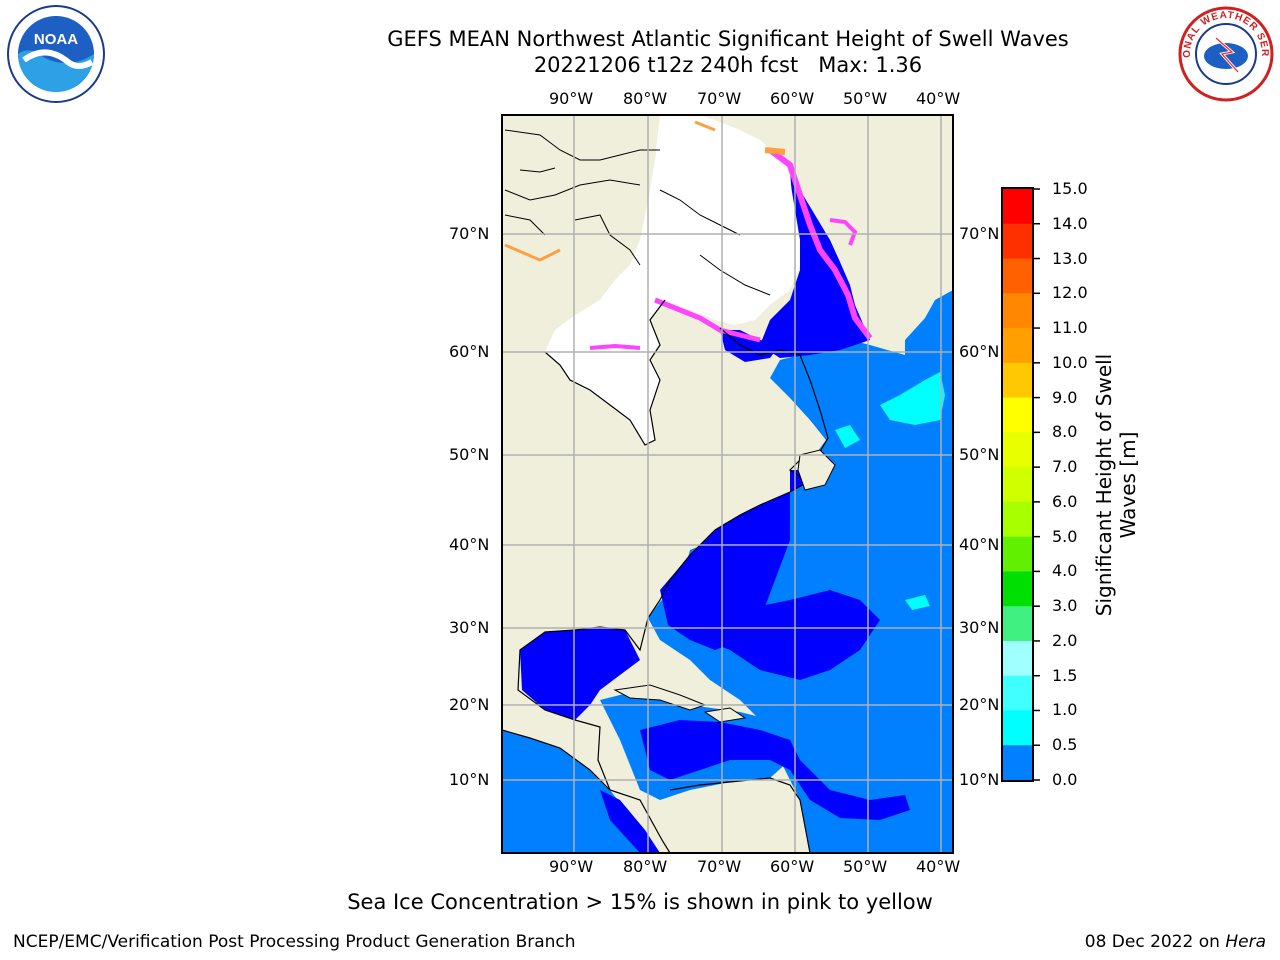 This screenshot has height=960, width=1280. Describe the element at coordinates (1065, 675) in the screenshot. I see `colorbar-tick-label: 1.5` at that location.